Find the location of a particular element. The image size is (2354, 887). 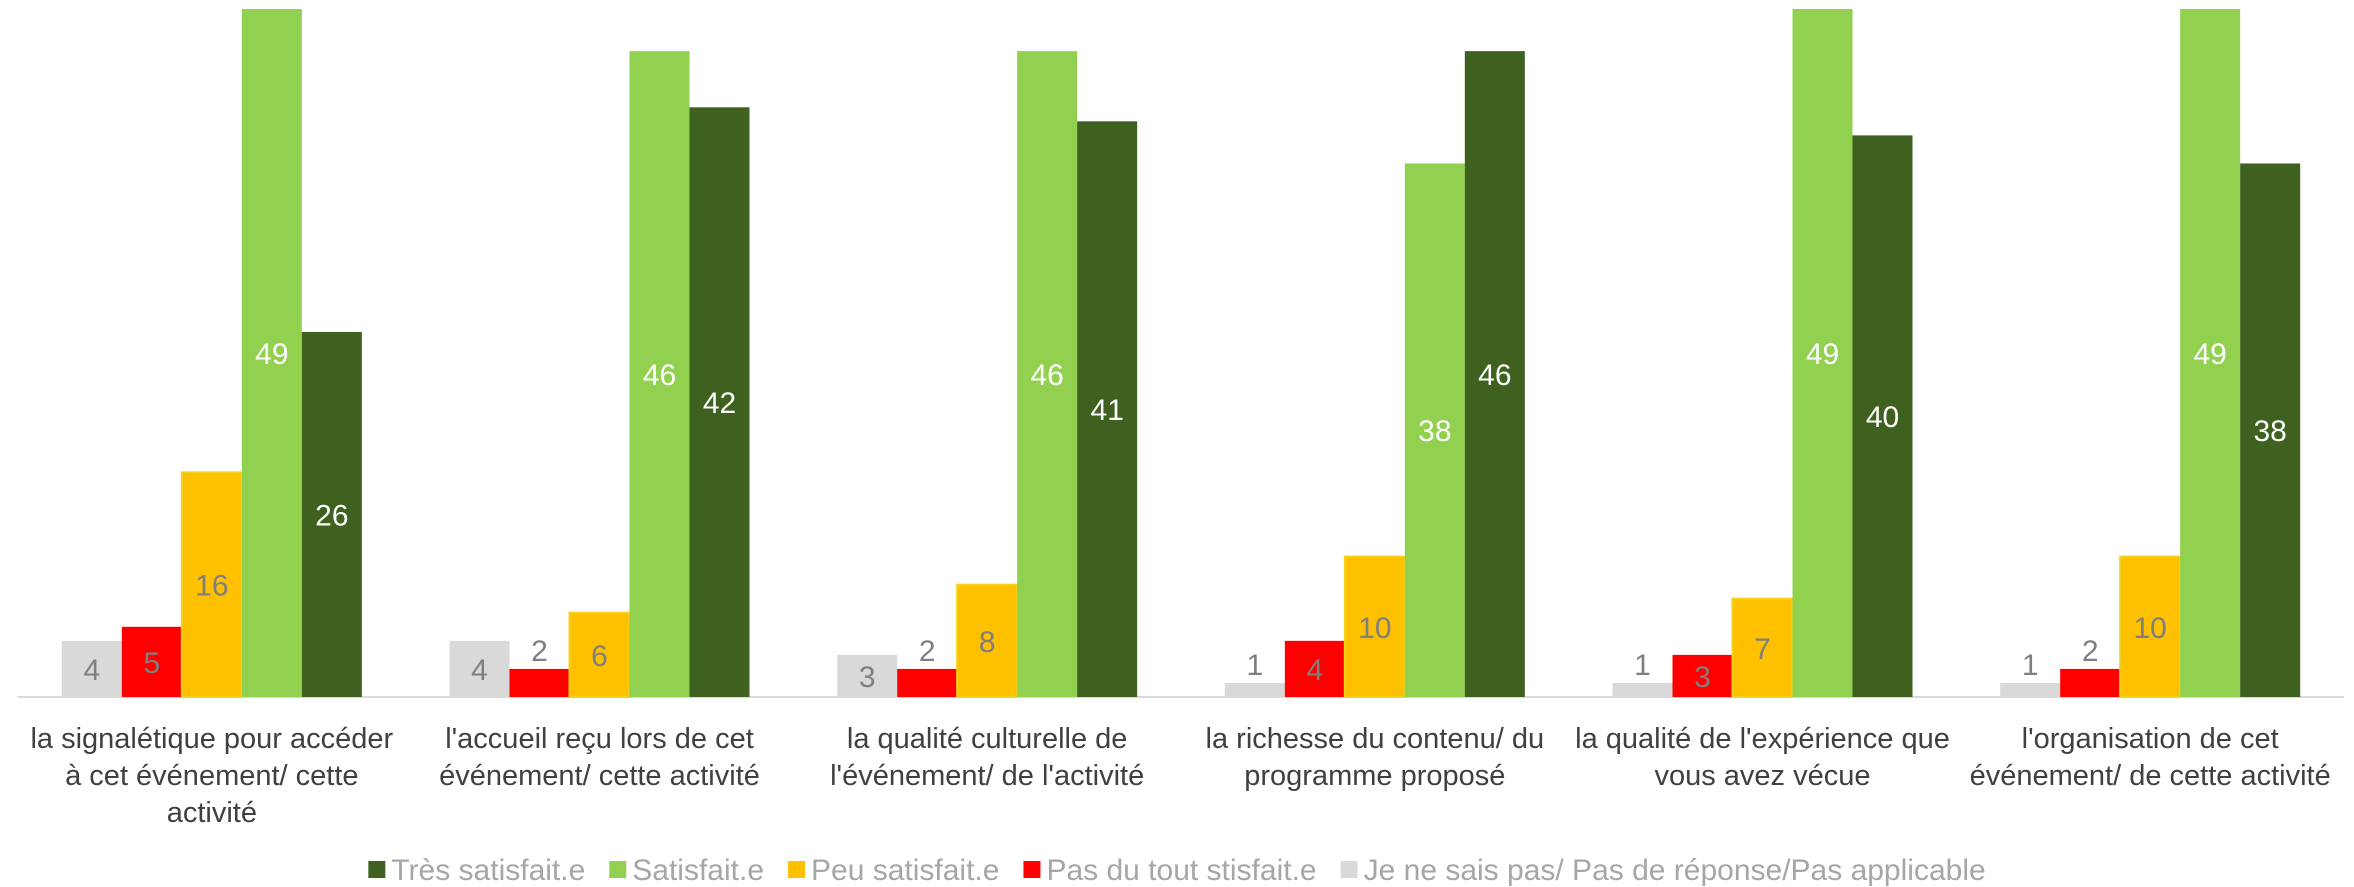

data-label: 6 is located at coordinates (599, 656).